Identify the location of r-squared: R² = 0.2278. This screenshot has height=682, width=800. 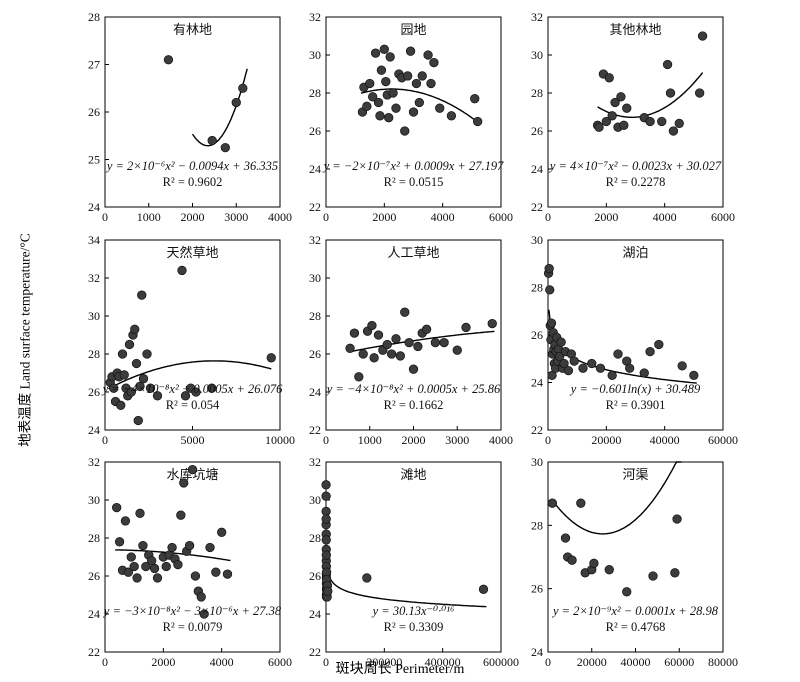
(636, 182).